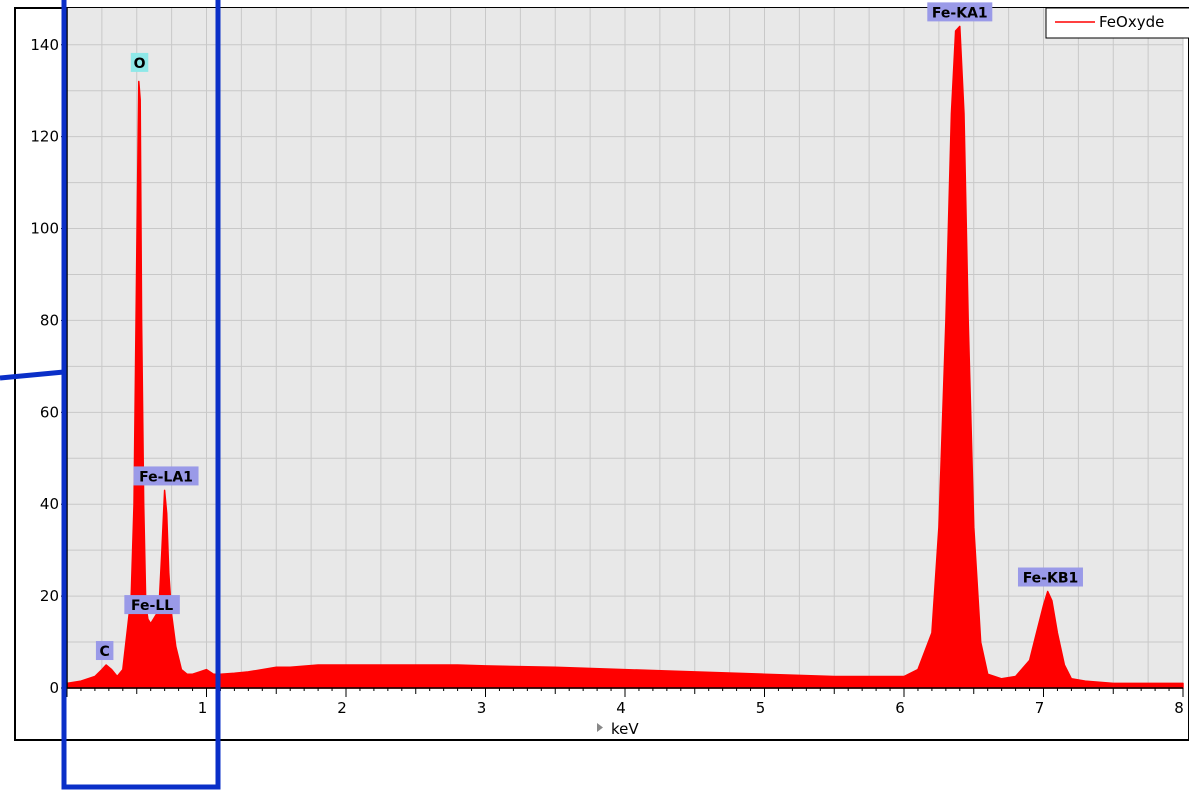  I want to click on legend: FeOxyde, so click(1117, 23).